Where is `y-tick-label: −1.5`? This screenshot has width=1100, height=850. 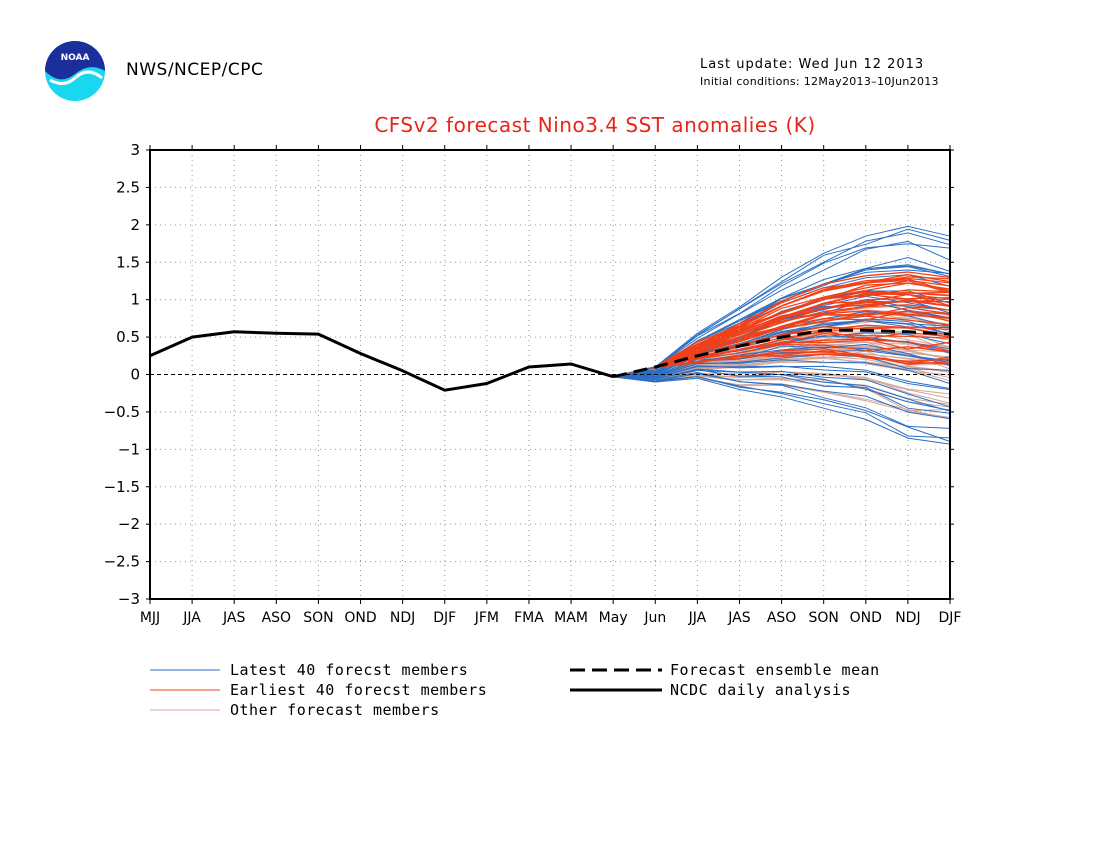
y-tick-label: −1.5 is located at coordinates (122, 487).